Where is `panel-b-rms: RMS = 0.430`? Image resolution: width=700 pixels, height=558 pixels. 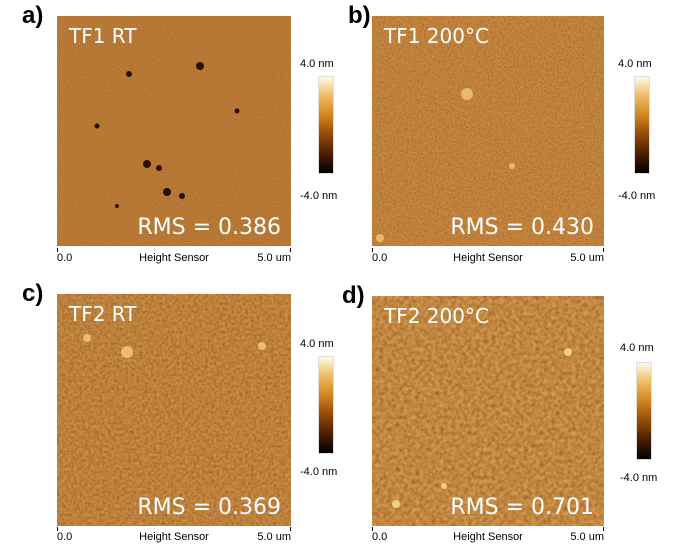 panel-b-rms: RMS = 0.430 is located at coordinates (522, 227).